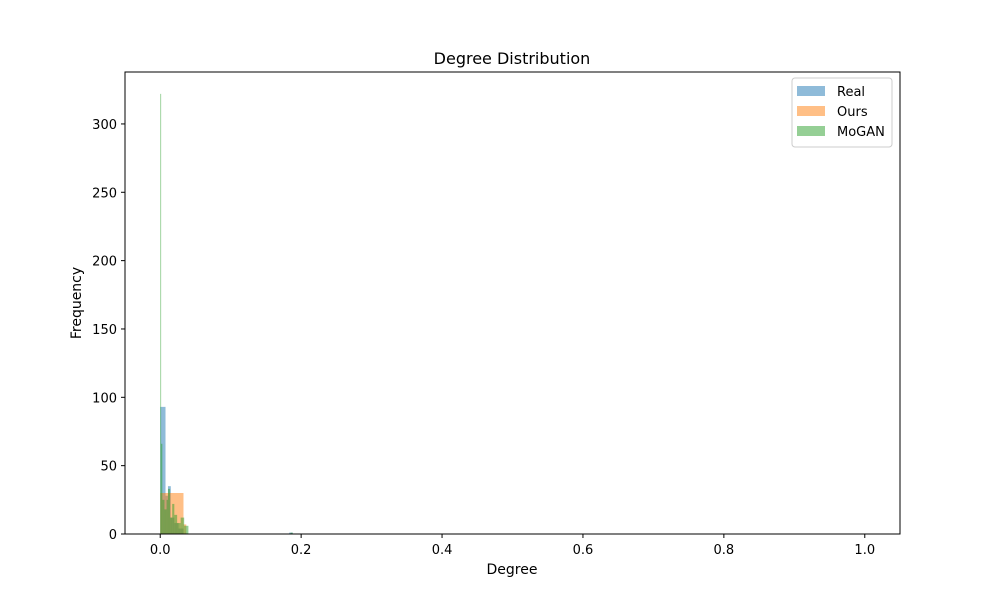 The width and height of the screenshot is (1000, 604). I want to click on y-tick-label: 150, so click(104, 330).